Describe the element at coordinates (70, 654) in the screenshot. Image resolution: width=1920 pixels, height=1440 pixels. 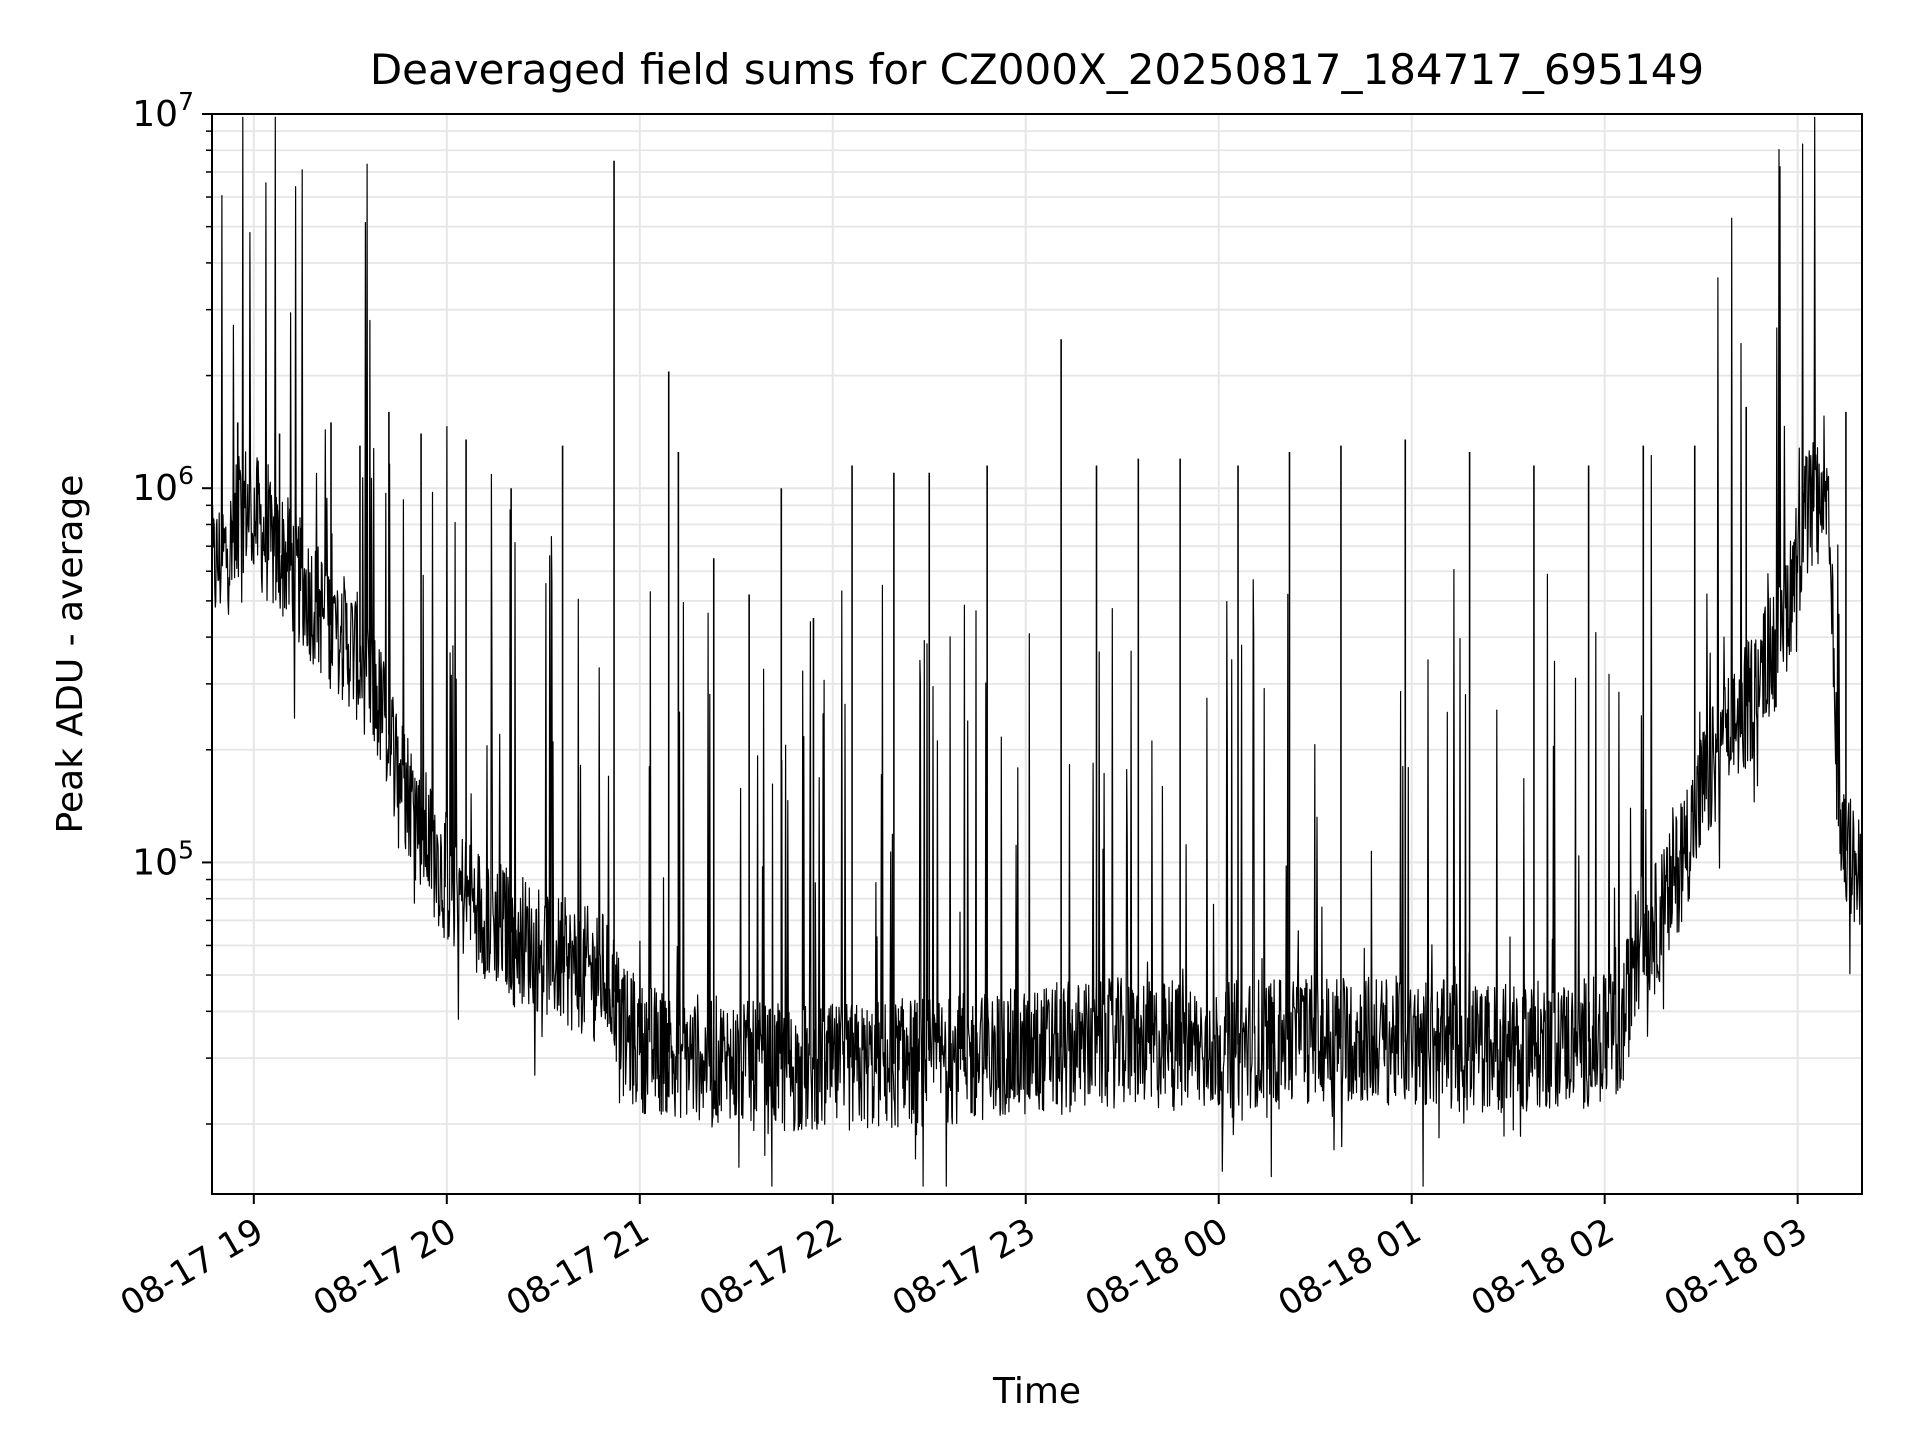
I see `y-axis-label: Peak ADU - average` at that location.